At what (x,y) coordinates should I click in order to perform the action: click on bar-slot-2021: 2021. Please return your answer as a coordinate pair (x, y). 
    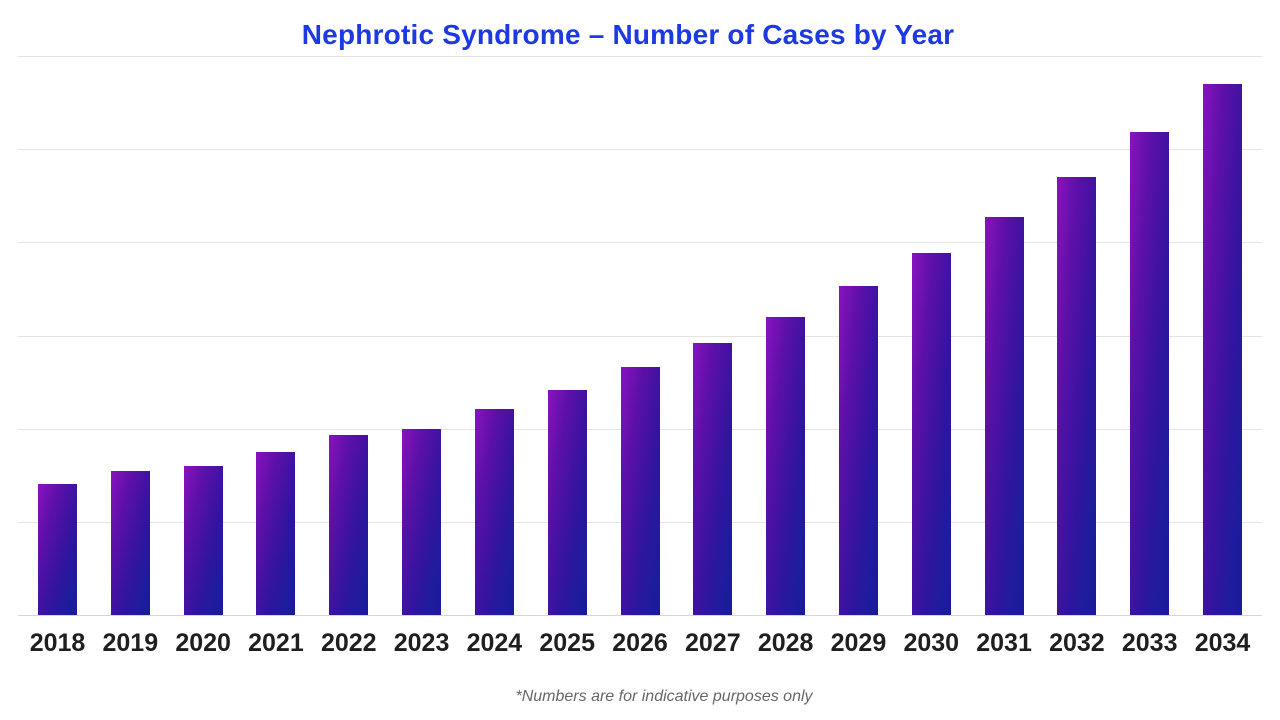
    Looking at the image, I should click on (276, 356).